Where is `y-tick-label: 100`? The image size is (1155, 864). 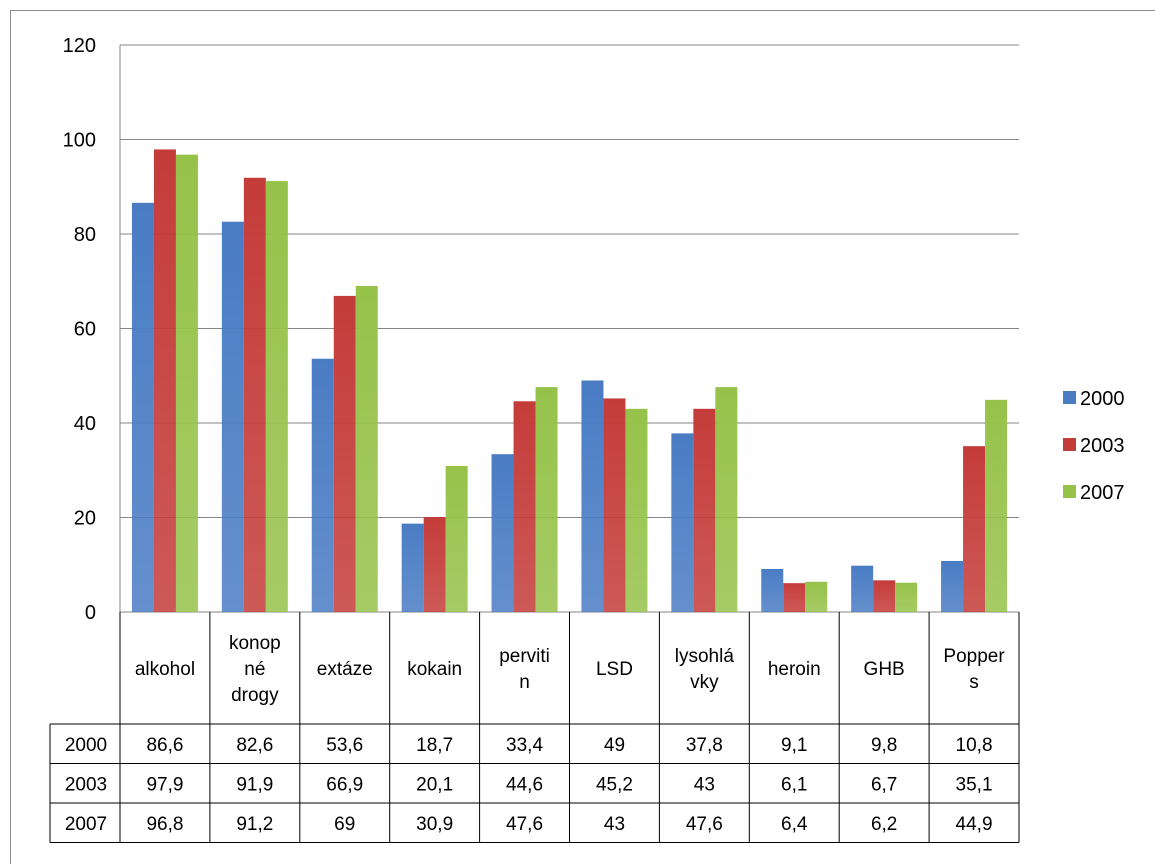
y-tick-label: 100 is located at coordinates (79, 141).